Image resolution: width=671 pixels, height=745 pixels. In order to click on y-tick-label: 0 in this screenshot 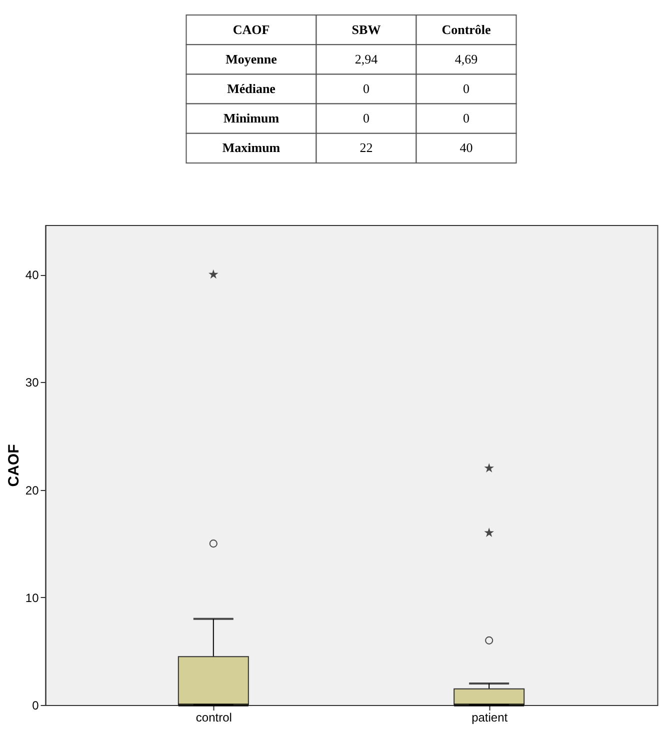, I will do `click(36, 705)`.